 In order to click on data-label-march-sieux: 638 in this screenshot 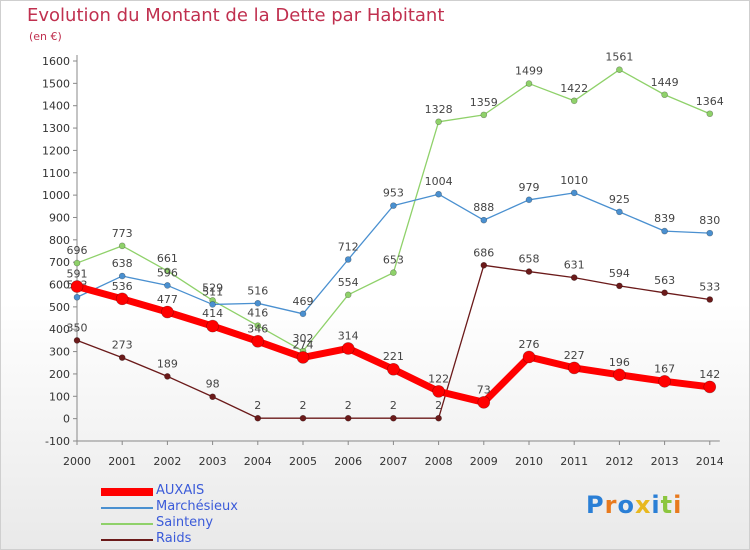, I will do `click(122, 263)`.